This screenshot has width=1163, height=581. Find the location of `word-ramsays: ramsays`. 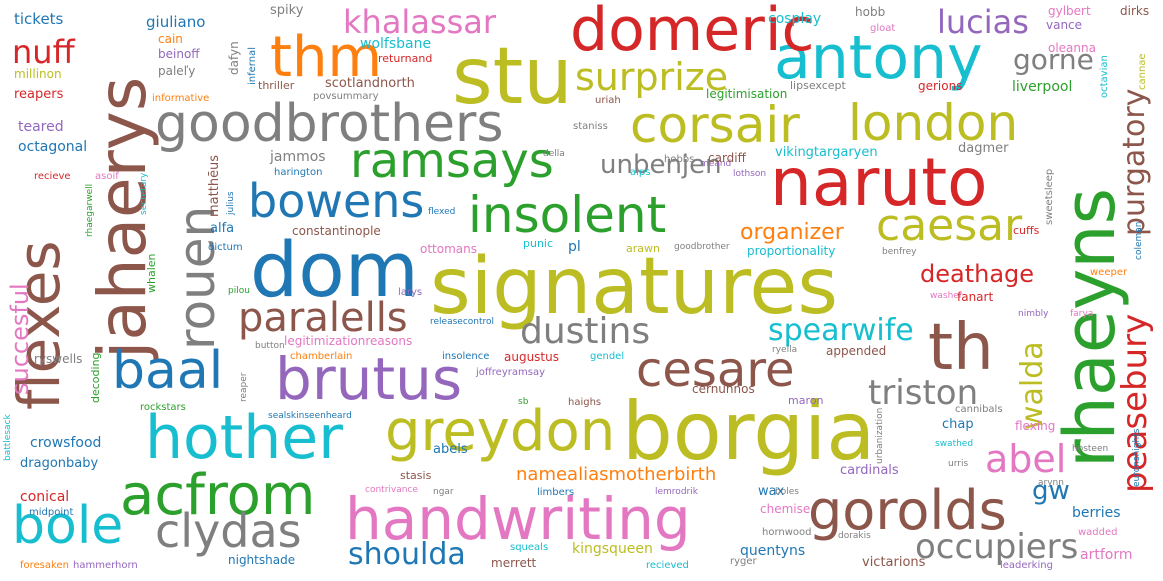

word-ramsays: ramsays is located at coordinates (452, 161).